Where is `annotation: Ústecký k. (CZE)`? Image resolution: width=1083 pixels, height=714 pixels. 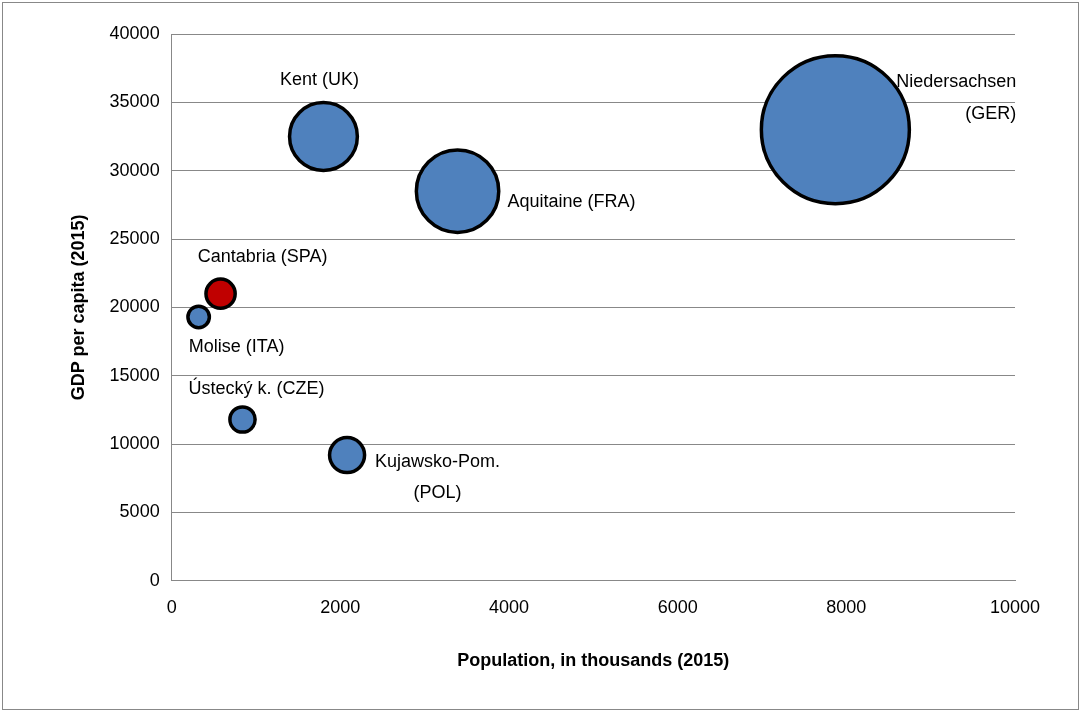
annotation: Ústecký k. (CZE) is located at coordinates (256, 388).